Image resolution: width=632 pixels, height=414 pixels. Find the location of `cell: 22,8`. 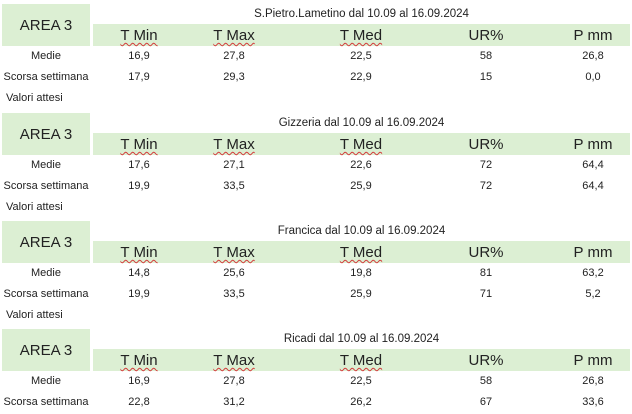

cell: 22,8 is located at coordinates (139, 402).